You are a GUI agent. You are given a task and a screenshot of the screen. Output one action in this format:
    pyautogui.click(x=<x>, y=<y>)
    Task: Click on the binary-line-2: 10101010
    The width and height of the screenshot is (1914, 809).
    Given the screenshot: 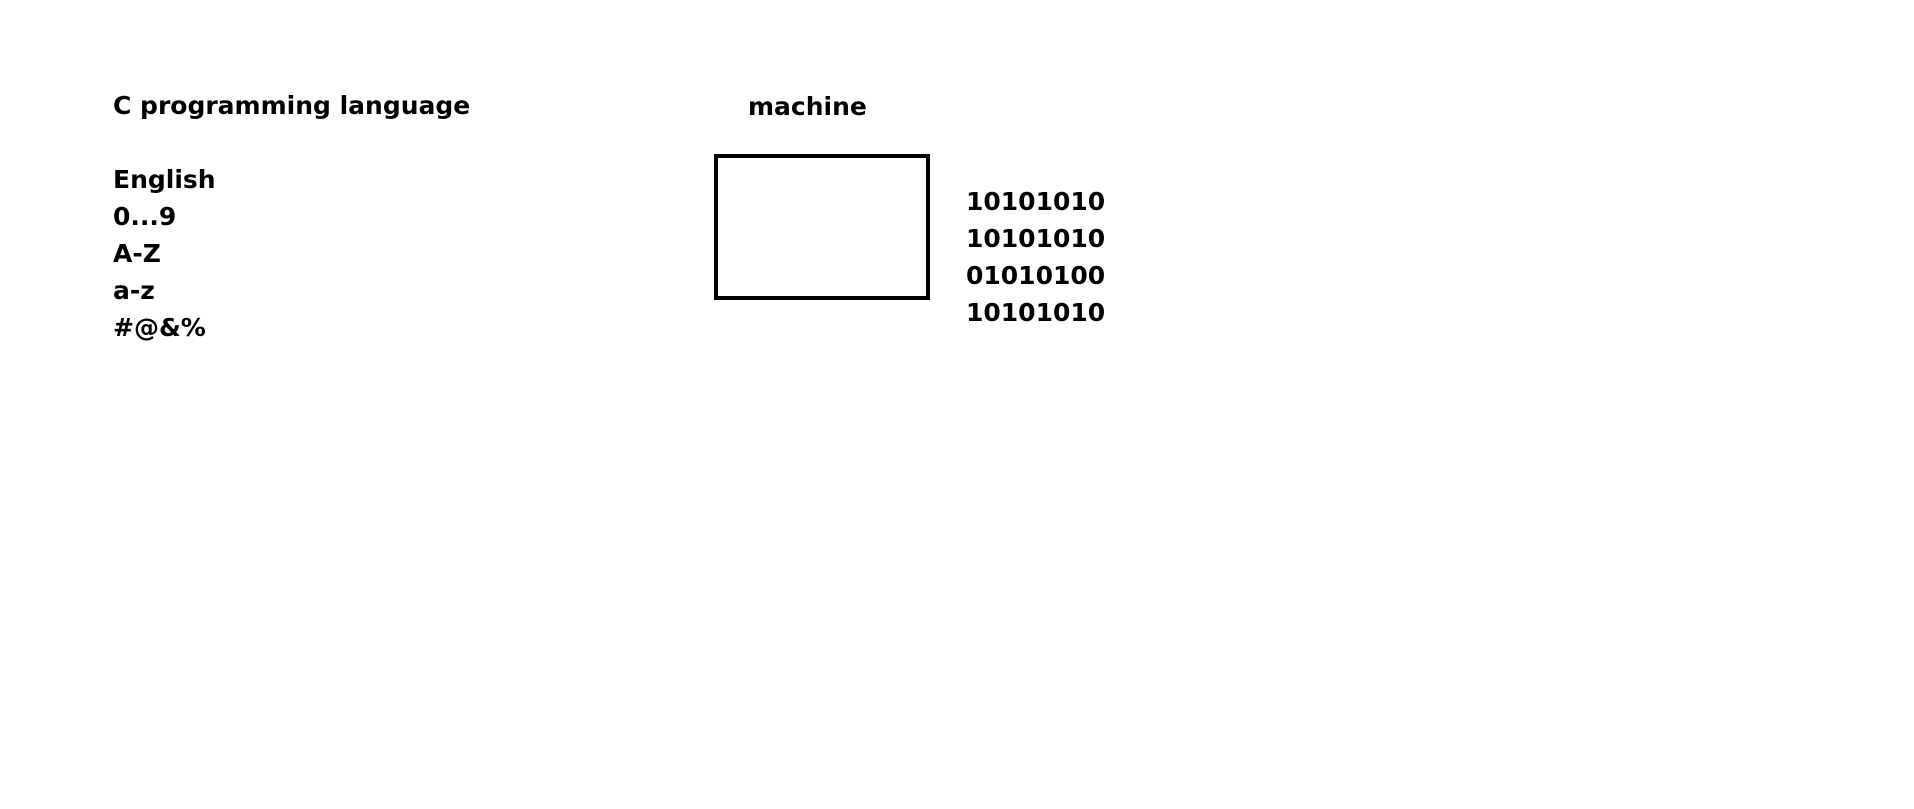 What is the action you would take?
    pyautogui.click(x=1036, y=238)
    